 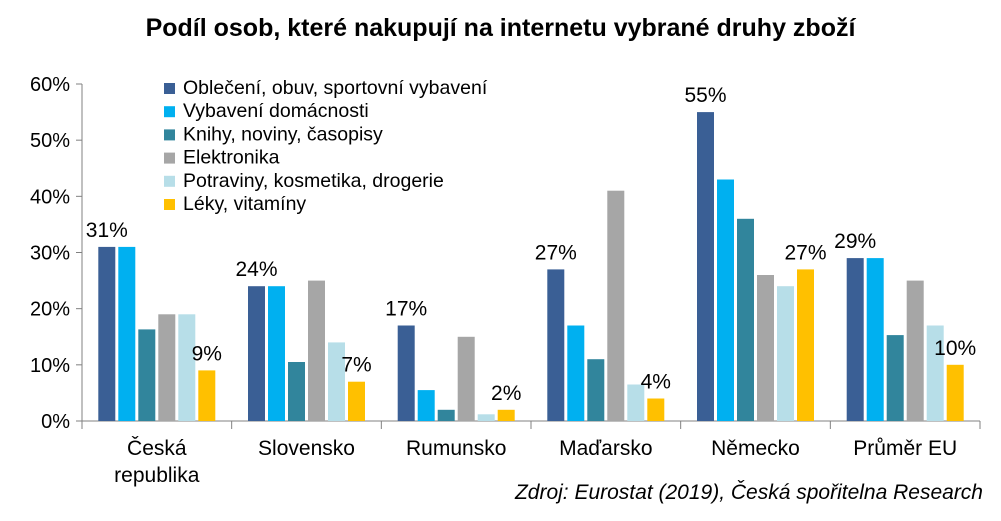 I want to click on data-label: 7%, so click(x=356, y=365).